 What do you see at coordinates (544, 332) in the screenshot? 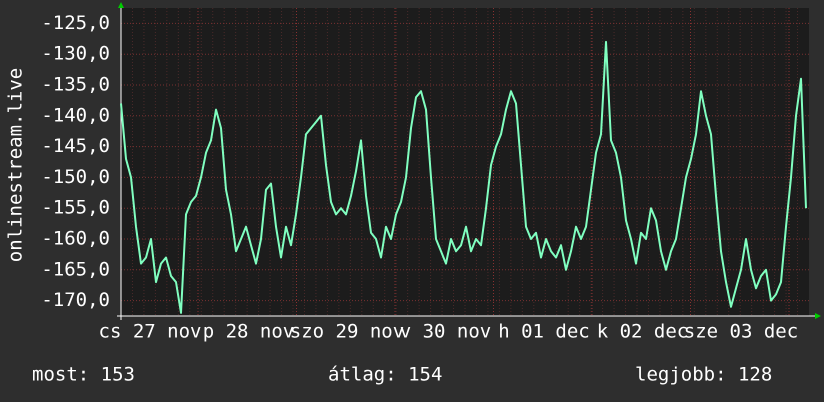
I see `x-tick-label: h 01 dec` at bounding box center [544, 332].